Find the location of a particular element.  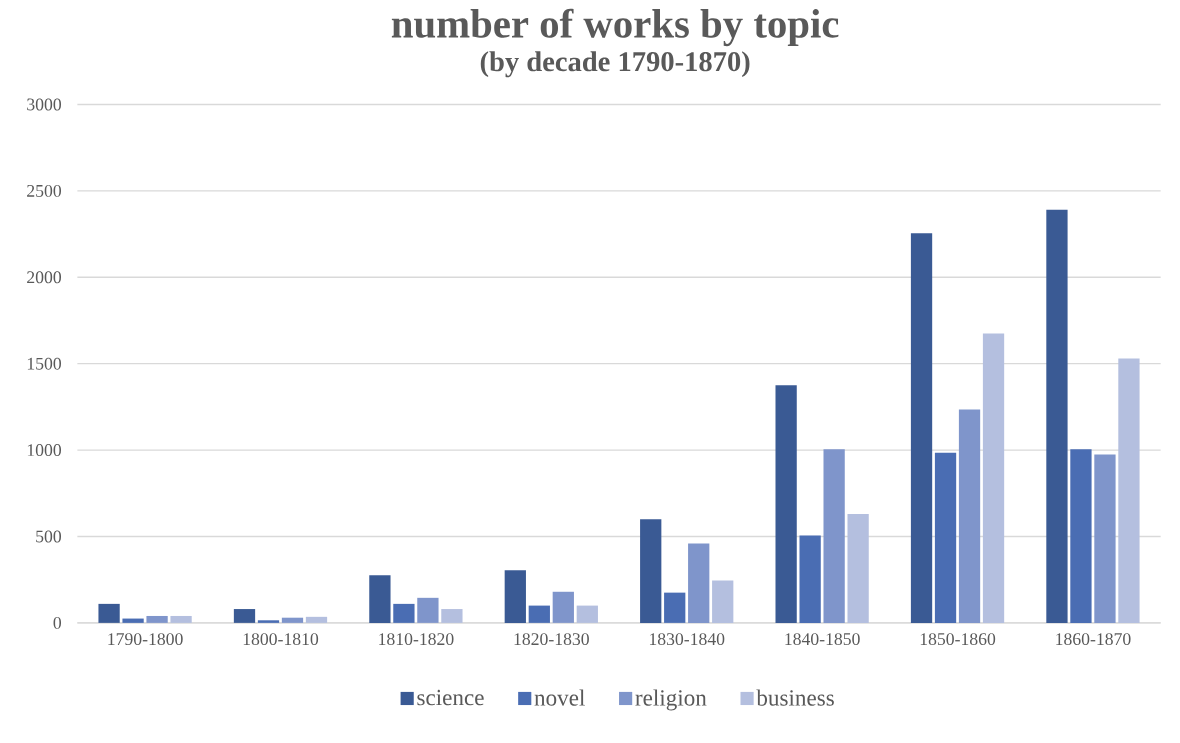

x-tick-label: 1800-1810 is located at coordinates (281, 639).